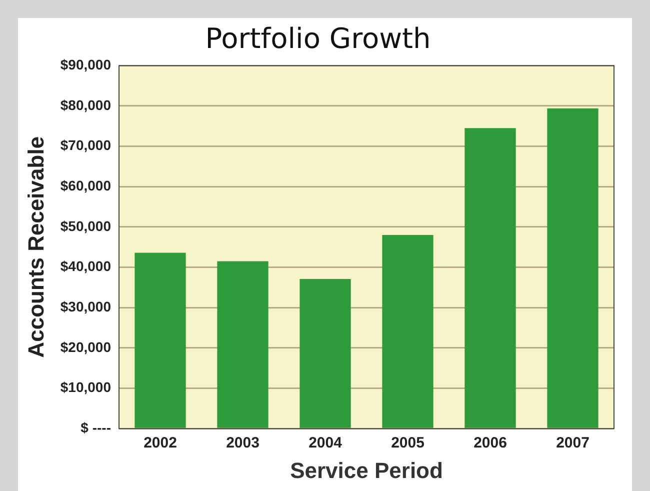  Describe the element at coordinates (86, 226) in the screenshot. I see `y-tick-label: $50,000` at that location.